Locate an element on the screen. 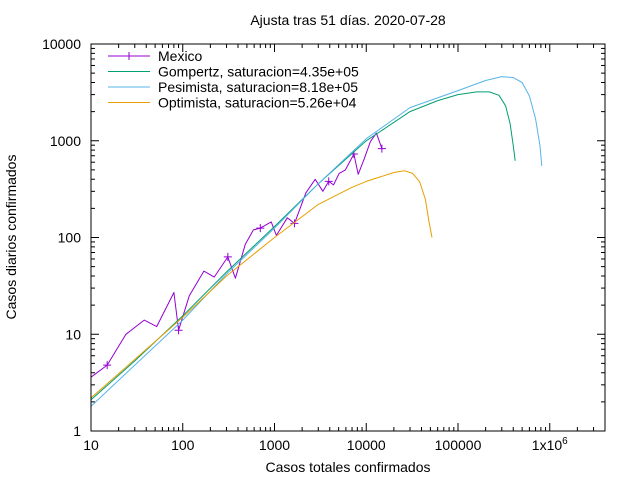 This screenshot has width=640, height=480. y-tick-label: 10 is located at coordinates (73, 334).